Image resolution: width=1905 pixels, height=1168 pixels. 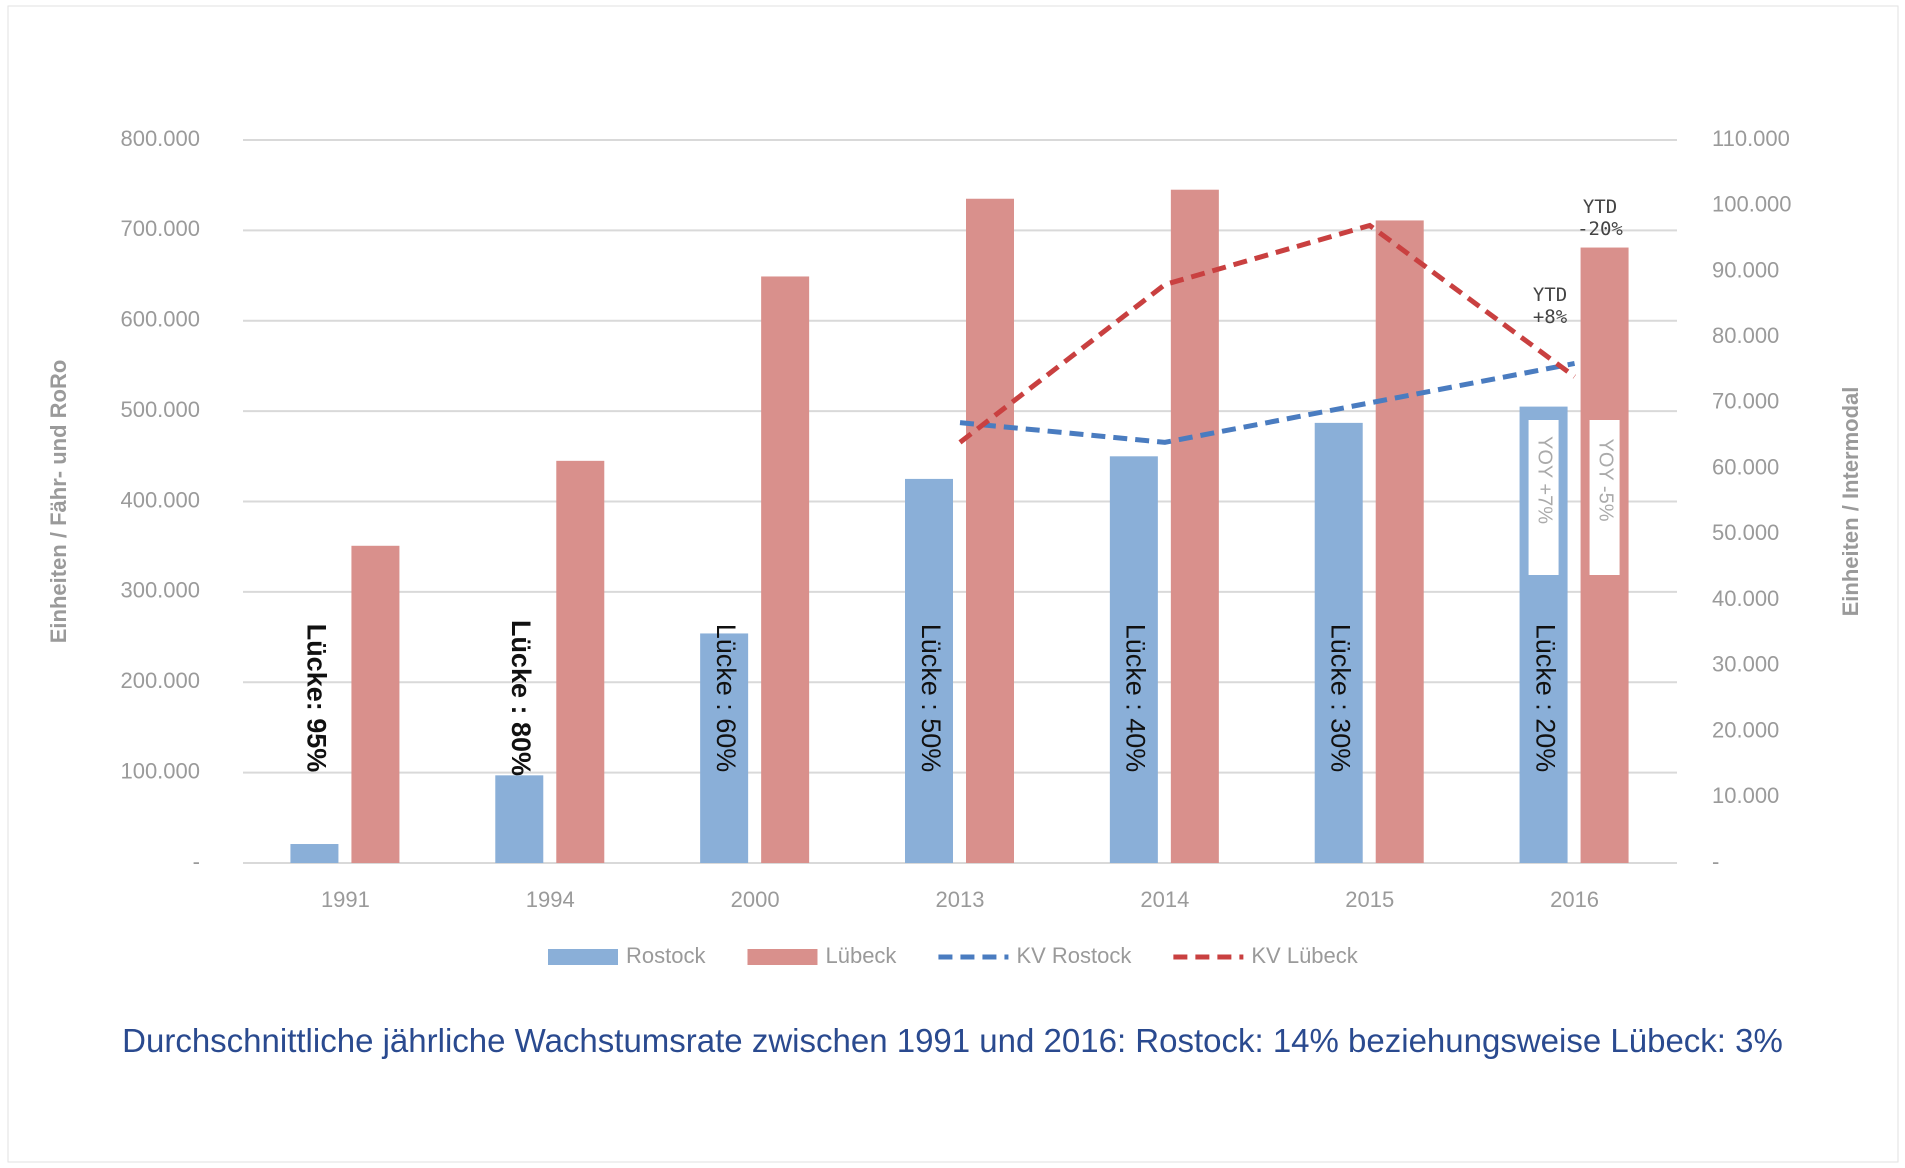 I want to click on gap-label: Lücke : 40%, so click(x=1136, y=698).